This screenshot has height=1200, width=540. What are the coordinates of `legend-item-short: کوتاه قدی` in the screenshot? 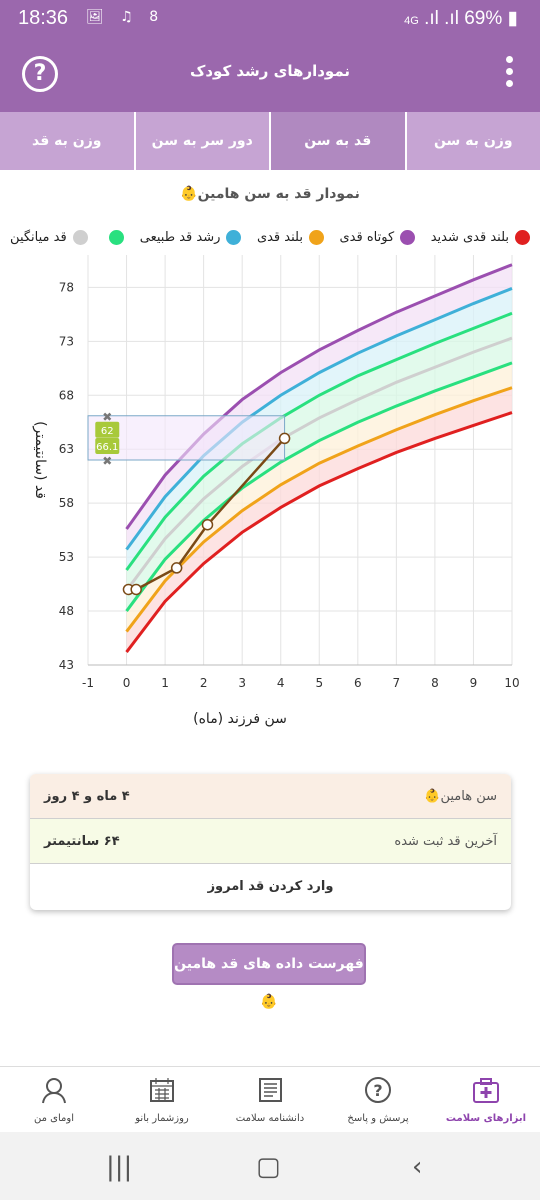 It's located at (378, 237).